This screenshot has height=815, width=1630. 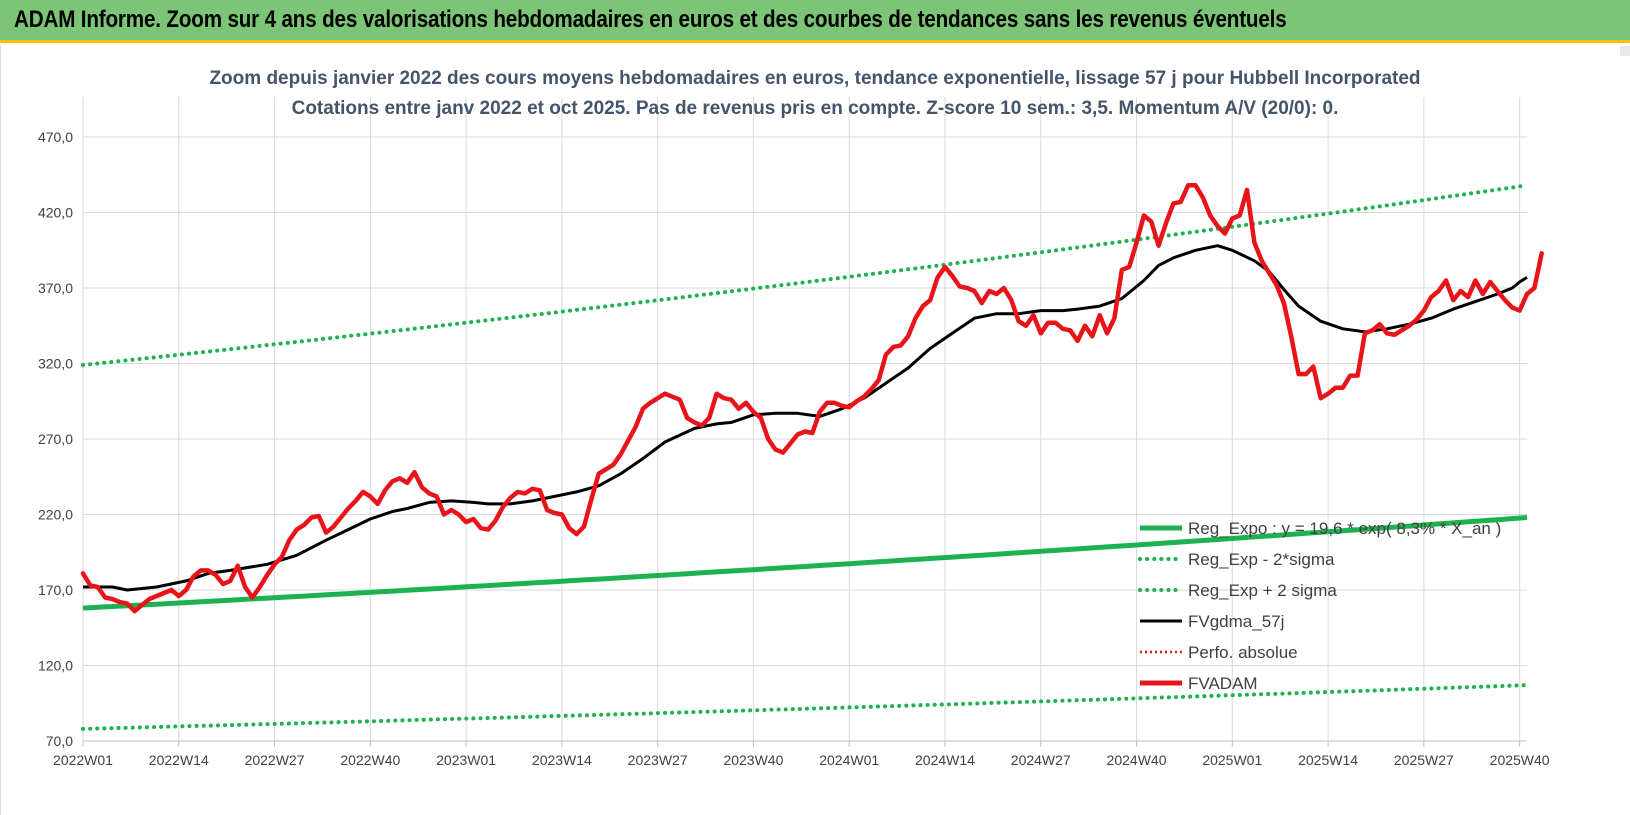 I want to click on series-reg-expo, so click(x=805, y=563).